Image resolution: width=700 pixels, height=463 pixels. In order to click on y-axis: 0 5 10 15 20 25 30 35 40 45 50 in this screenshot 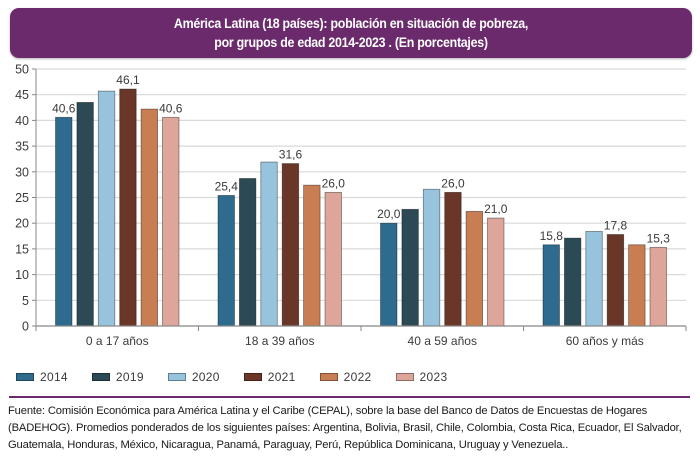, I will do `click(26, 198)`.